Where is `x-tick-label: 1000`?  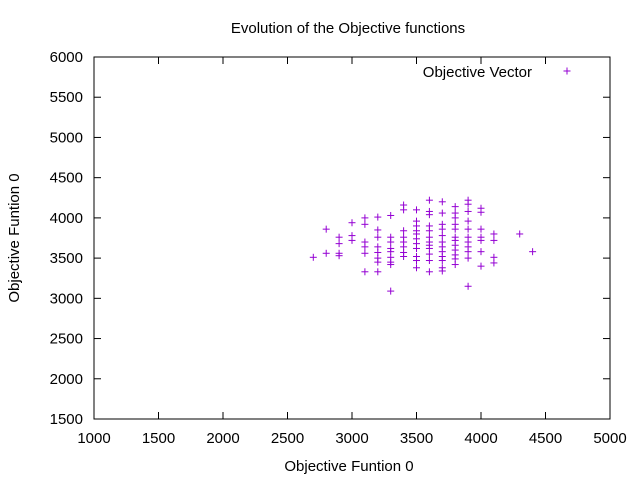 x-tick-label: 1000 is located at coordinates (93, 438).